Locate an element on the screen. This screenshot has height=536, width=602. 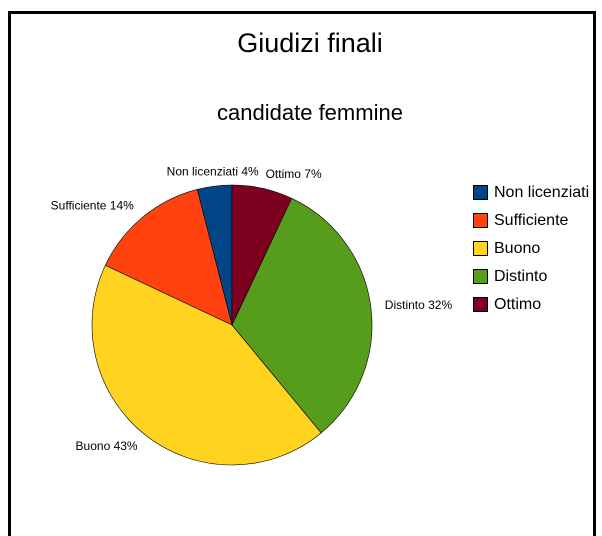
legend-item: Buono is located at coordinates (535, 248).